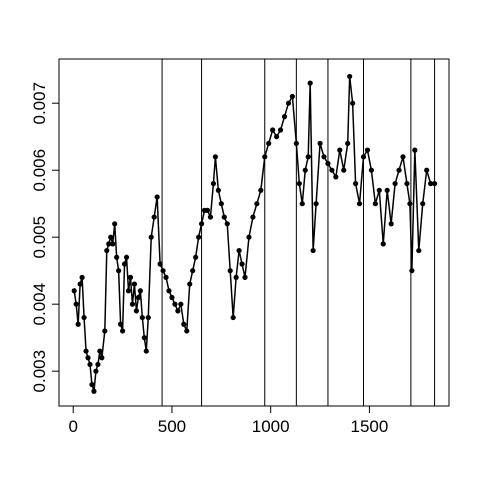  What do you see at coordinates (370, 426) in the screenshot?
I see `x-tick-label: 1500` at bounding box center [370, 426].